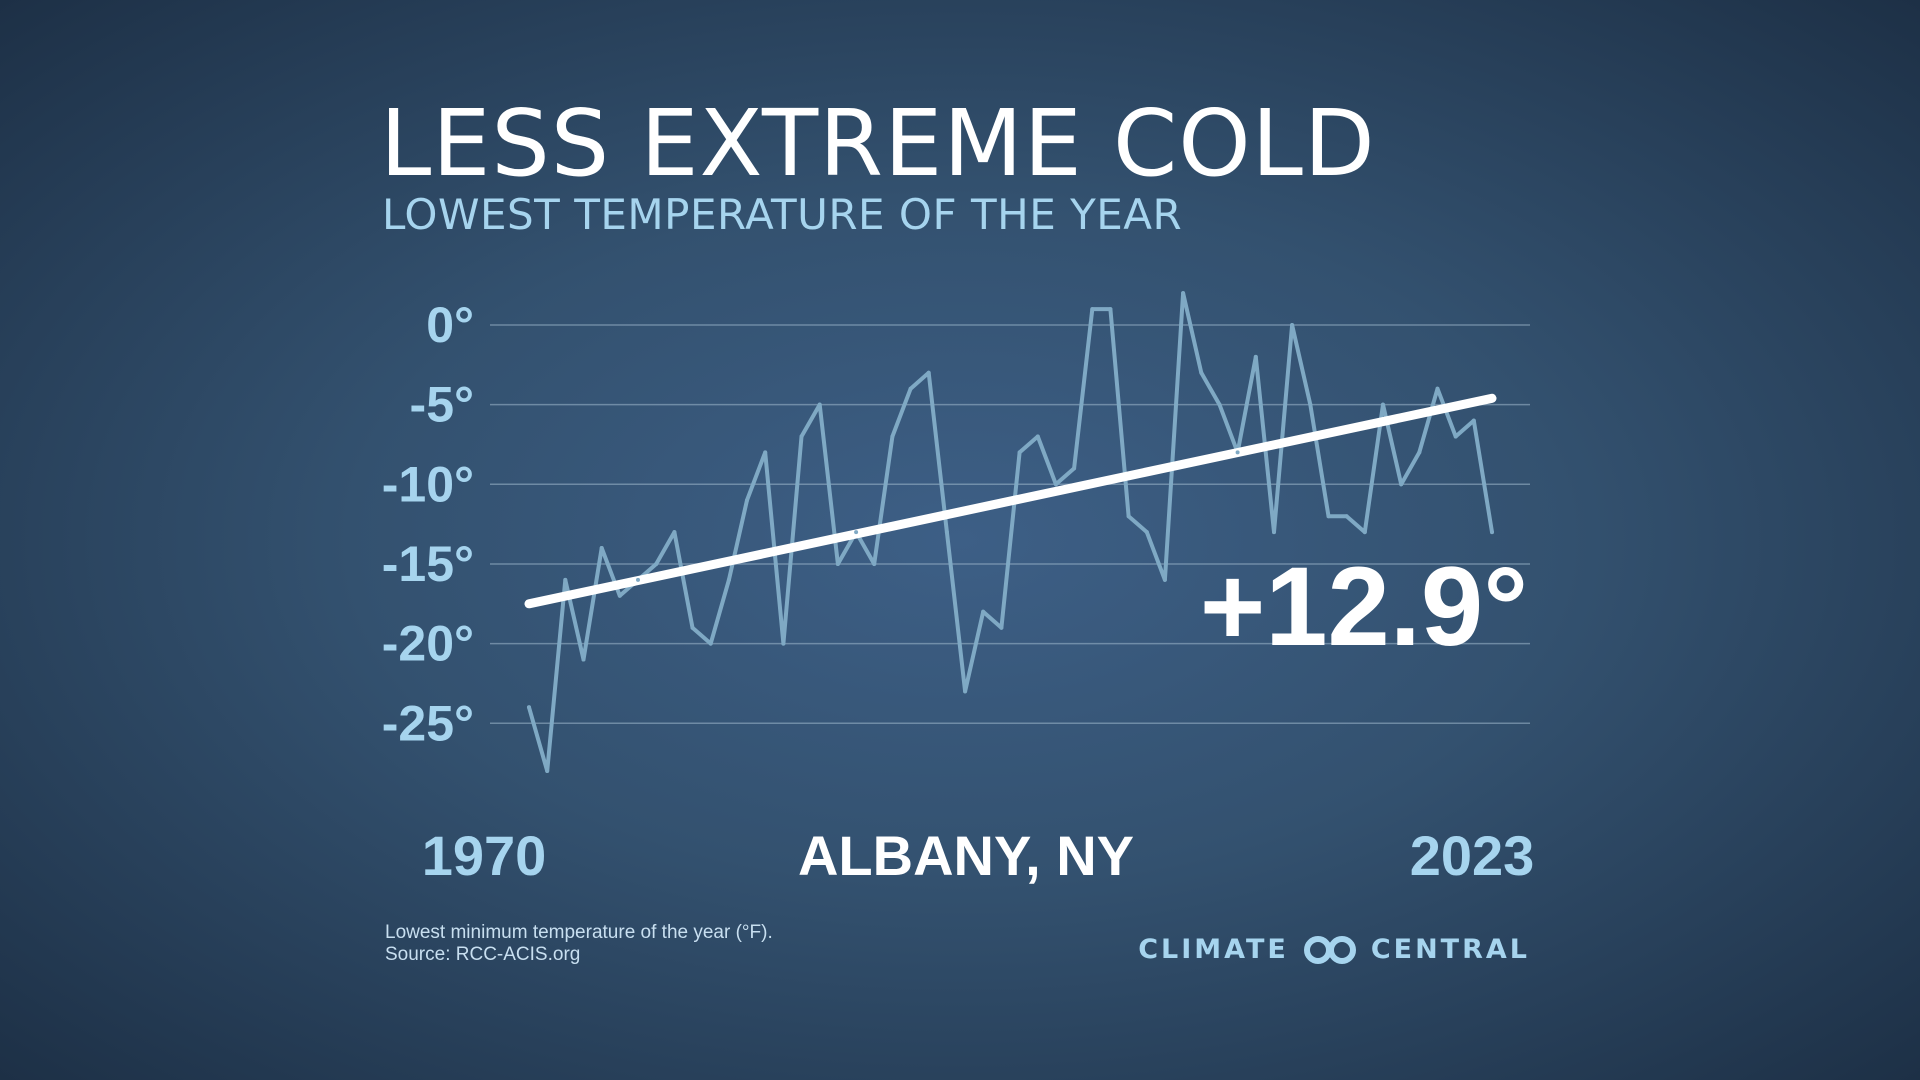 The width and height of the screenshot is (1920, 1080). I want to click on logo-text-central: CENTRAL, so click(1450, 949).